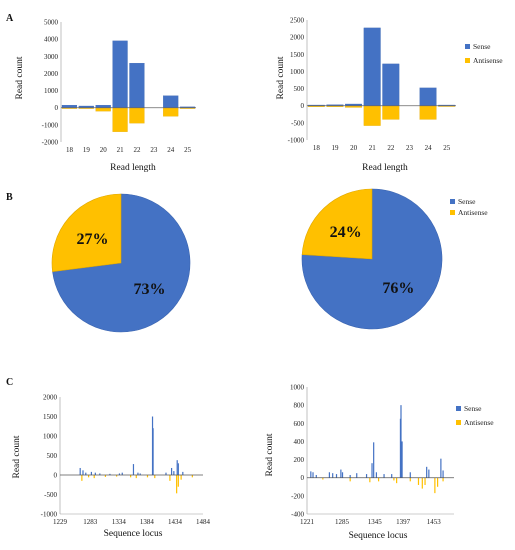  Describe the element at coordinates (299, 442) in the screenshot. I see `y-tick-label: 400` at that location.